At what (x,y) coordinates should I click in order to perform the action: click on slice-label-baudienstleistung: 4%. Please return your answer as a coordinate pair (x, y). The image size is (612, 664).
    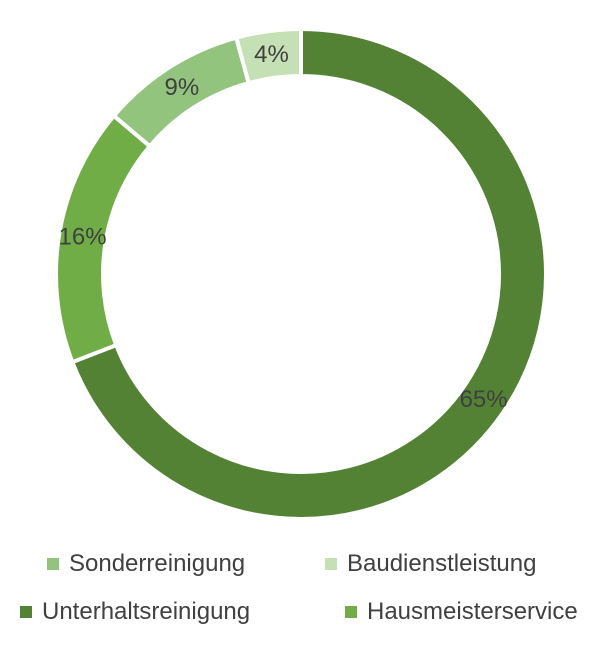
    Looking at the image, I should click on (271, 54).